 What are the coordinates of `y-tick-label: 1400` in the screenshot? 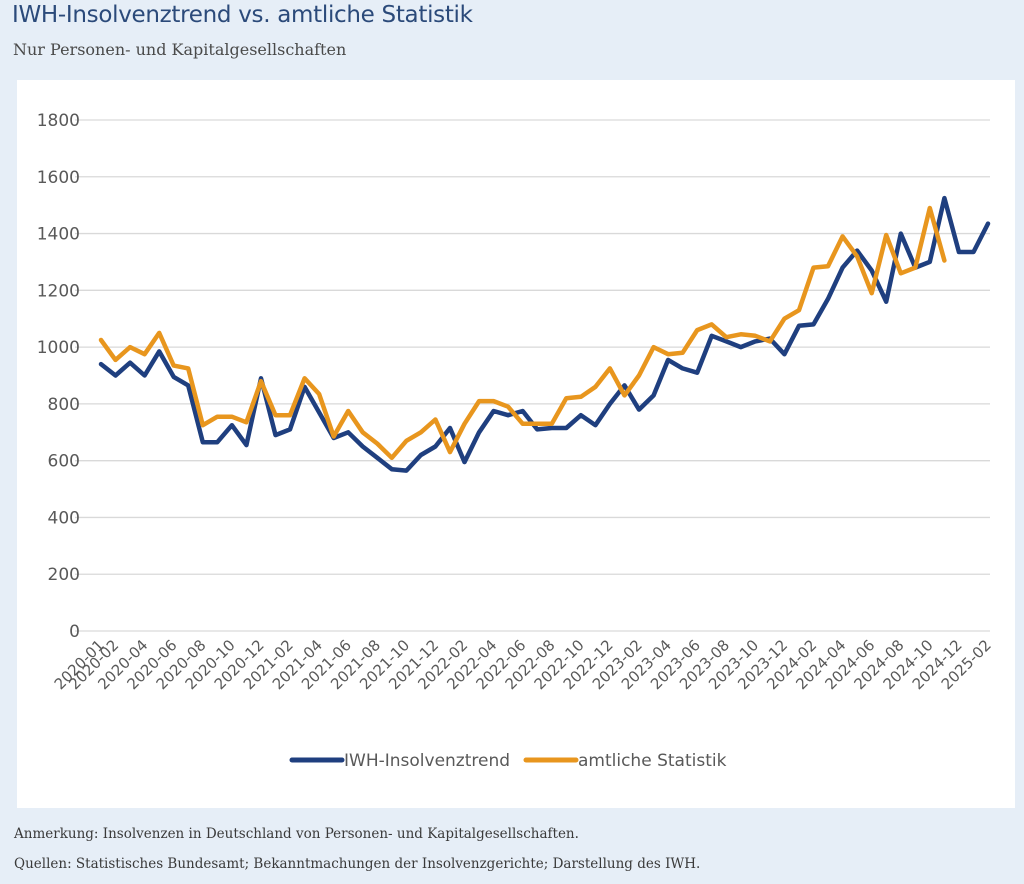 It's located at (58, 235).